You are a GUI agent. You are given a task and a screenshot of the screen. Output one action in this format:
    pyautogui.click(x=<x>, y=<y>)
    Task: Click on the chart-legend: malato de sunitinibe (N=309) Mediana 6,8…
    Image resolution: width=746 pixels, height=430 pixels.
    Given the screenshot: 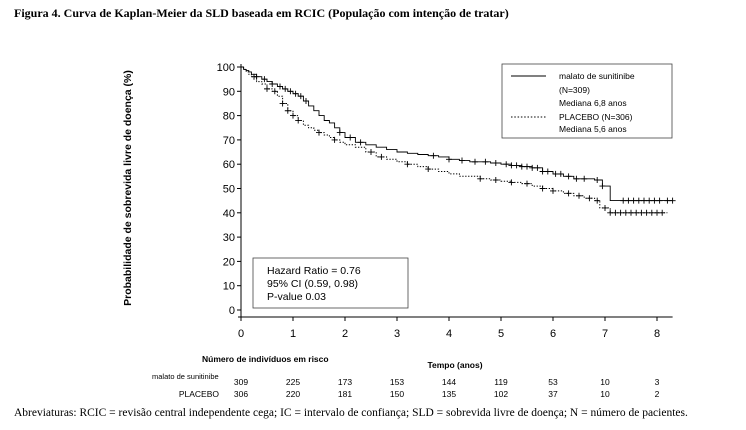 What is the action you would take?
    pyautogui.click(x=587, y=101)
    